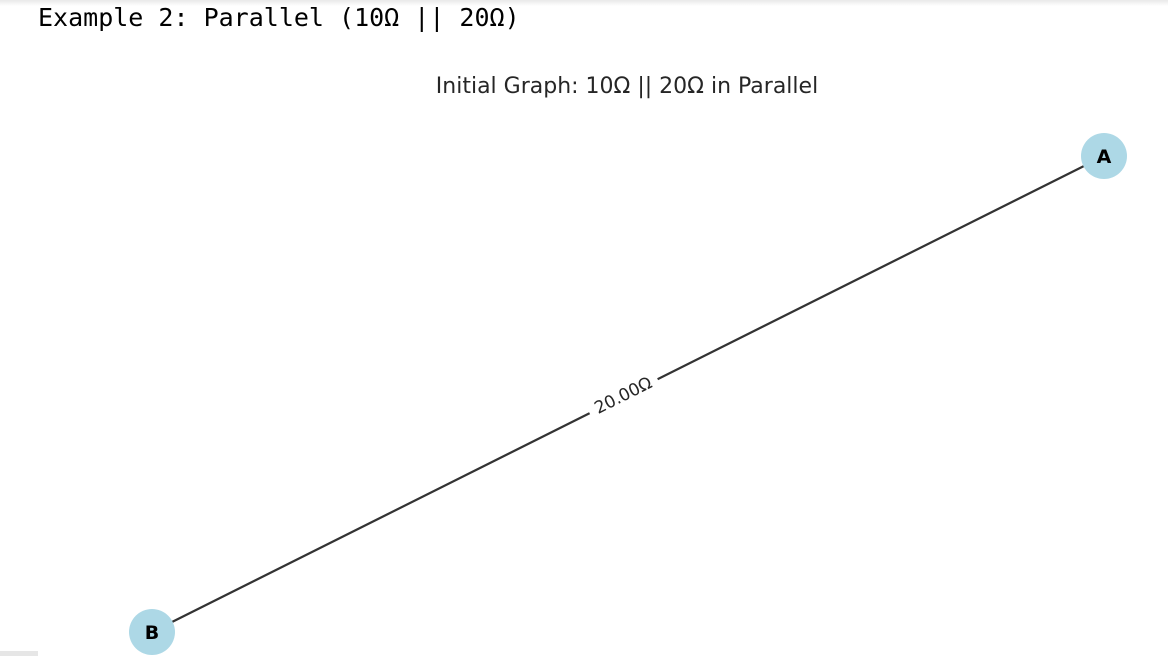  I want to click on edge-label-background, so click(623, 395).